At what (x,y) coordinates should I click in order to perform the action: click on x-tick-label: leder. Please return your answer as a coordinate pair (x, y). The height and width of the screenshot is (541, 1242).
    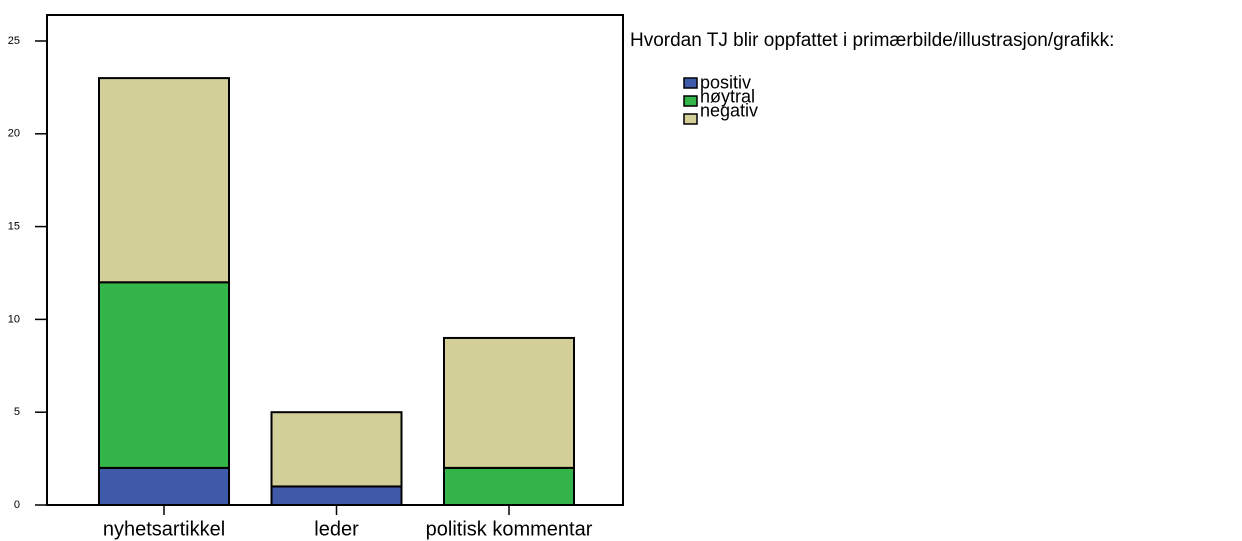
    Looking at the image, I should click on (336, 529).